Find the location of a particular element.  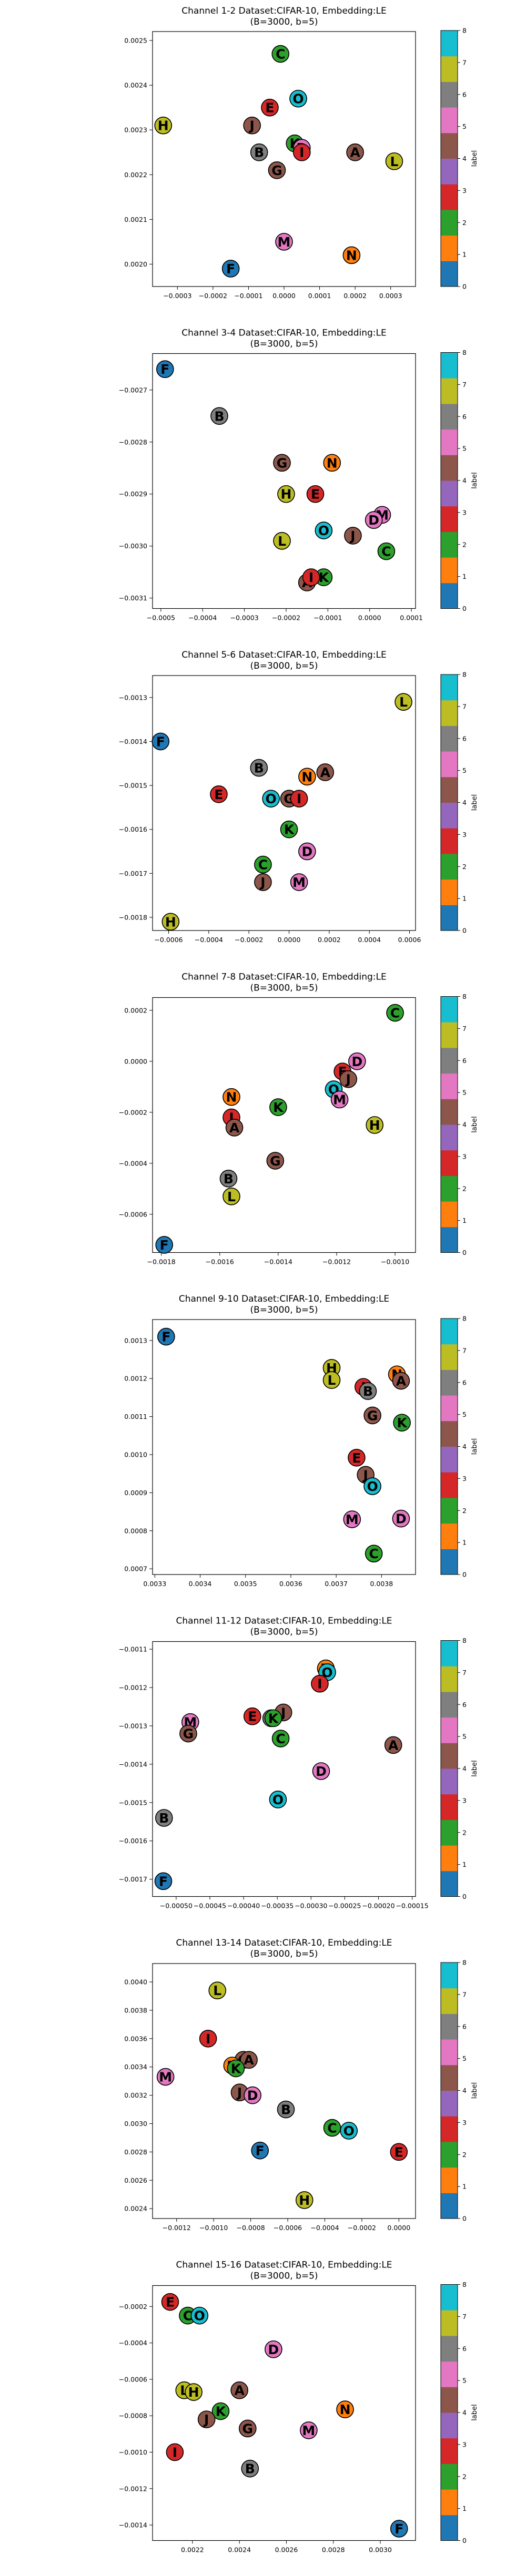

y-tick-label: 0.0002 is located at coordinates (135, 1010).